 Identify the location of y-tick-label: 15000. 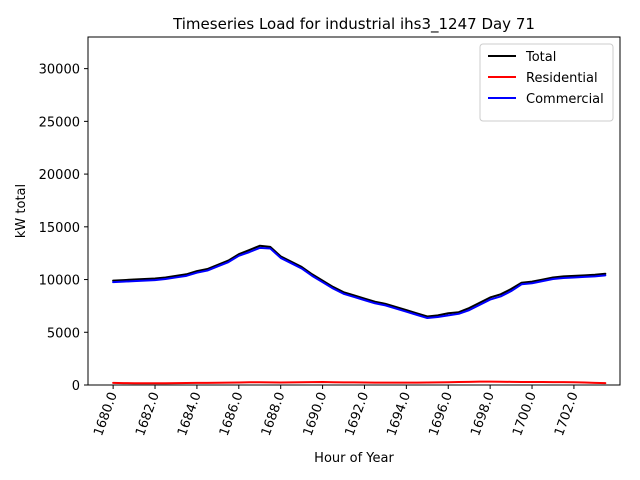
(59, 228).